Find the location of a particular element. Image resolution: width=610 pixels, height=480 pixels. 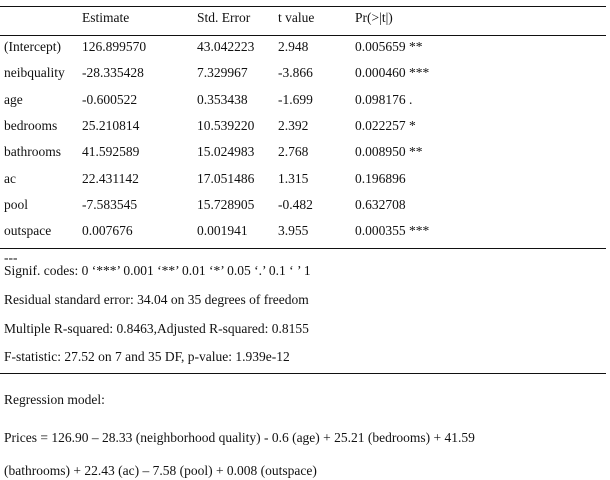

cell-estimate: -0.600522 is located at coordinates (110, 99).